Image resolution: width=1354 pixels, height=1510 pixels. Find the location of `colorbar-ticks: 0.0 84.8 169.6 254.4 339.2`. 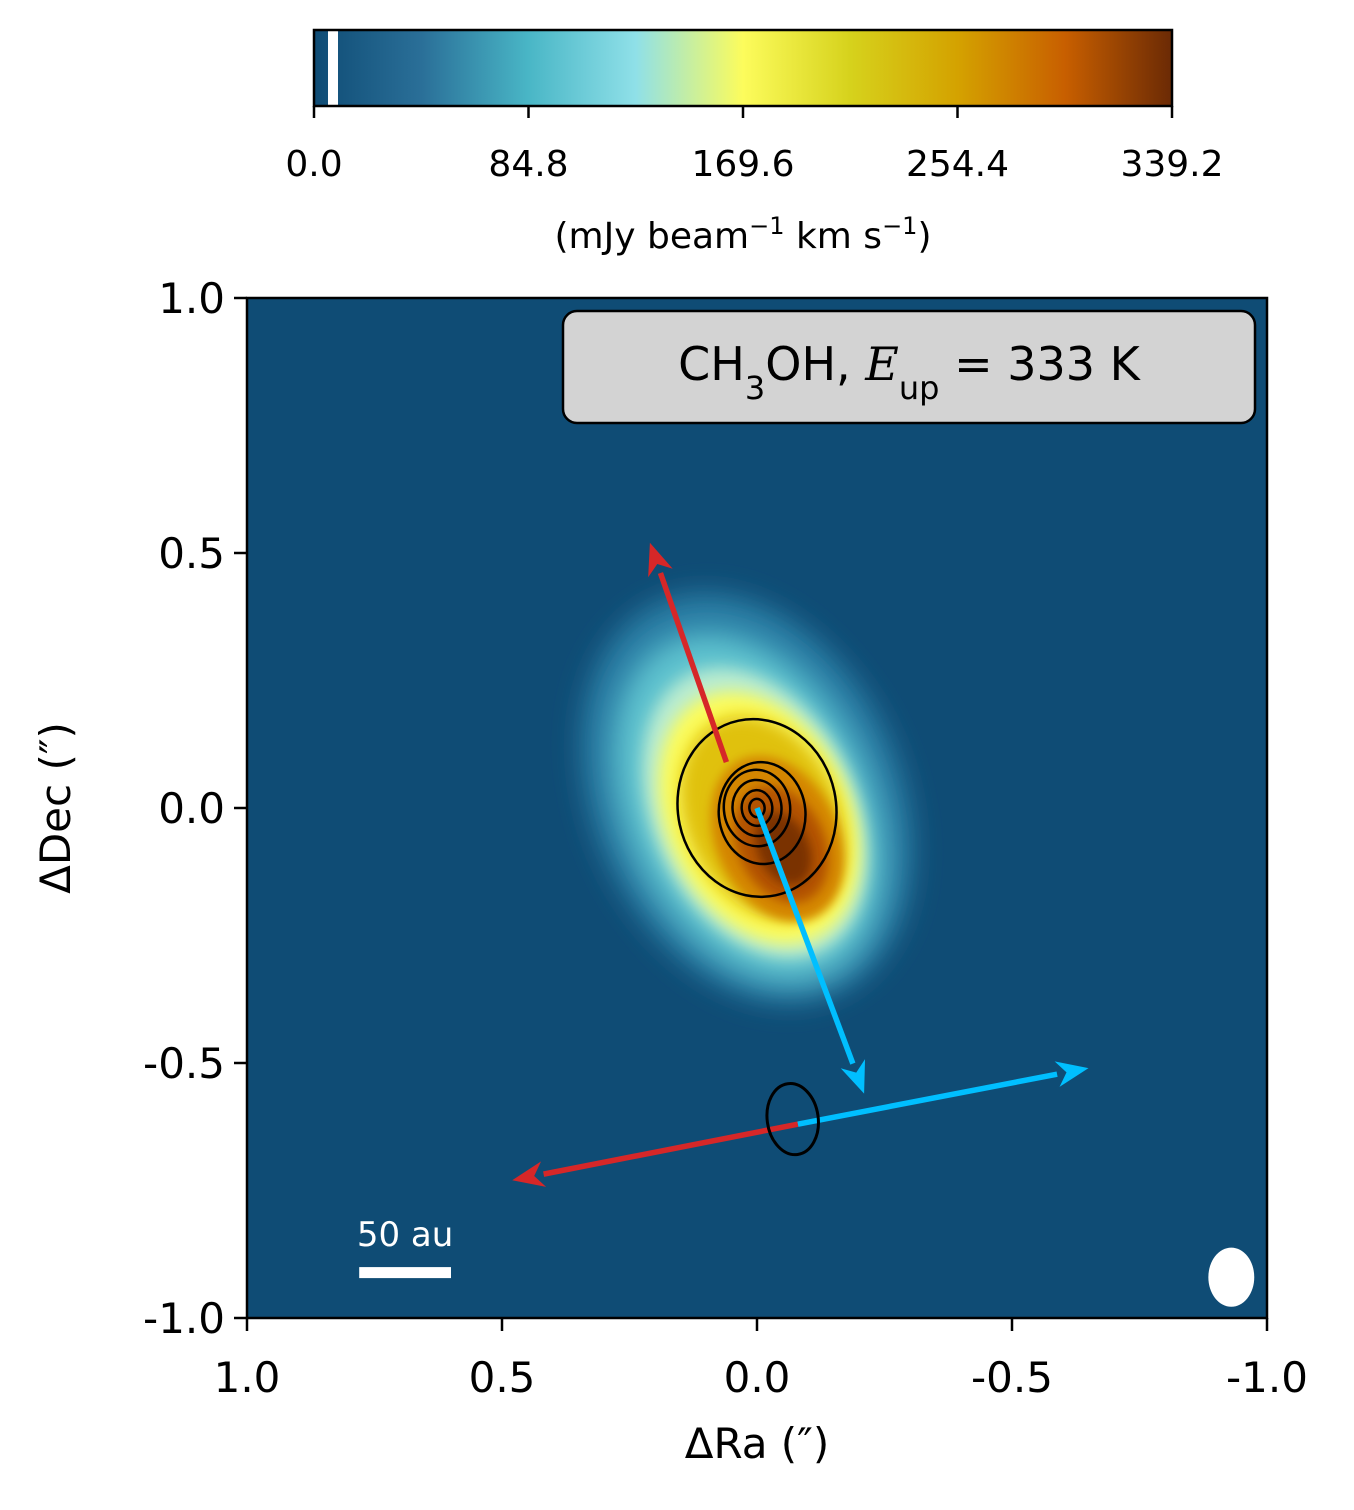

colorbar-ticks: 0.0 84.8 169.6 254.4 339.2 is located at coordinates (754, 145).